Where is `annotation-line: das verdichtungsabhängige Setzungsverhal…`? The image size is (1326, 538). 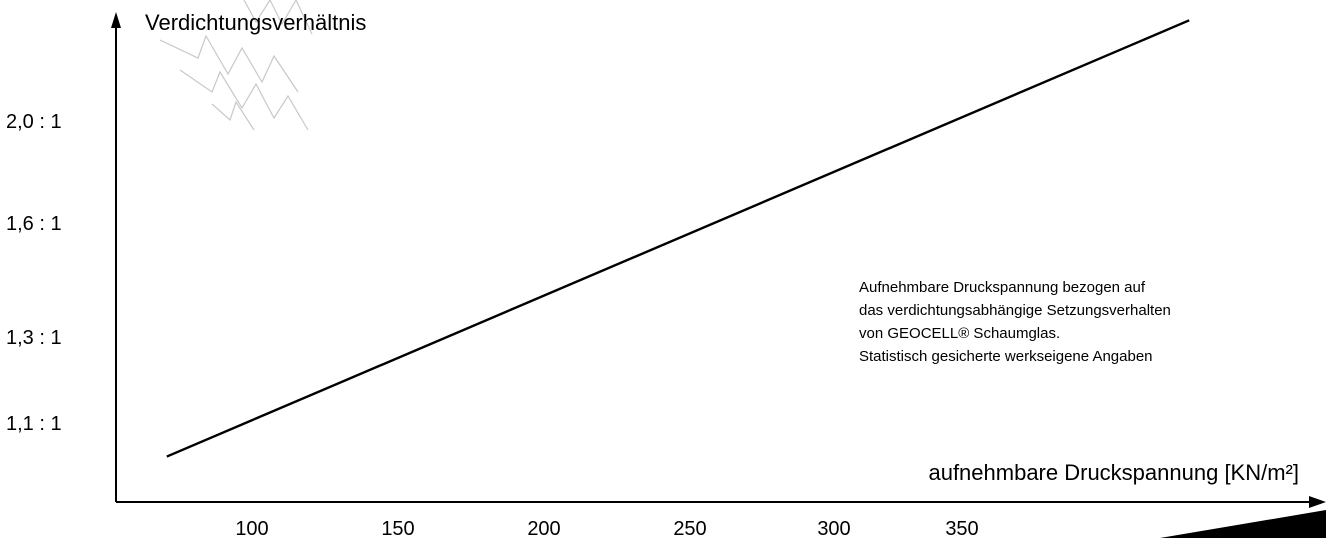 annotation-line: das verdichtungsabhängige Setzungsverhal… is located at coordinates (1015, 310).